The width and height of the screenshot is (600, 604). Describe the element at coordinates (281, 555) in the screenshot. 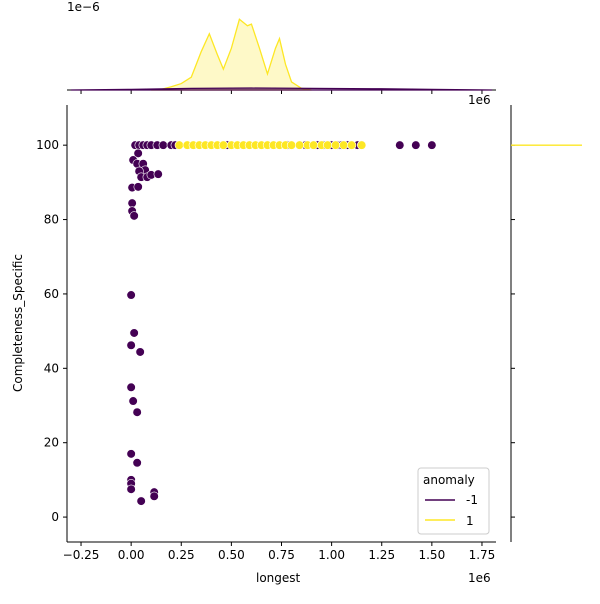

I see `x-tick-label: 0.75` at that location.